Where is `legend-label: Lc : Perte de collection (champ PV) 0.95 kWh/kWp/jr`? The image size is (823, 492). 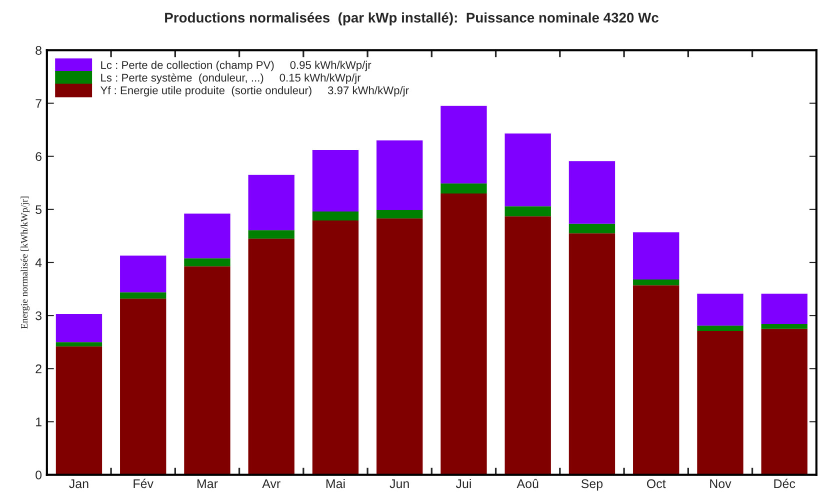 legend-label: Lc : Perte de collection (champ PV) 0.95 kWh/kWp/jr is located at coordinates (236, 66).